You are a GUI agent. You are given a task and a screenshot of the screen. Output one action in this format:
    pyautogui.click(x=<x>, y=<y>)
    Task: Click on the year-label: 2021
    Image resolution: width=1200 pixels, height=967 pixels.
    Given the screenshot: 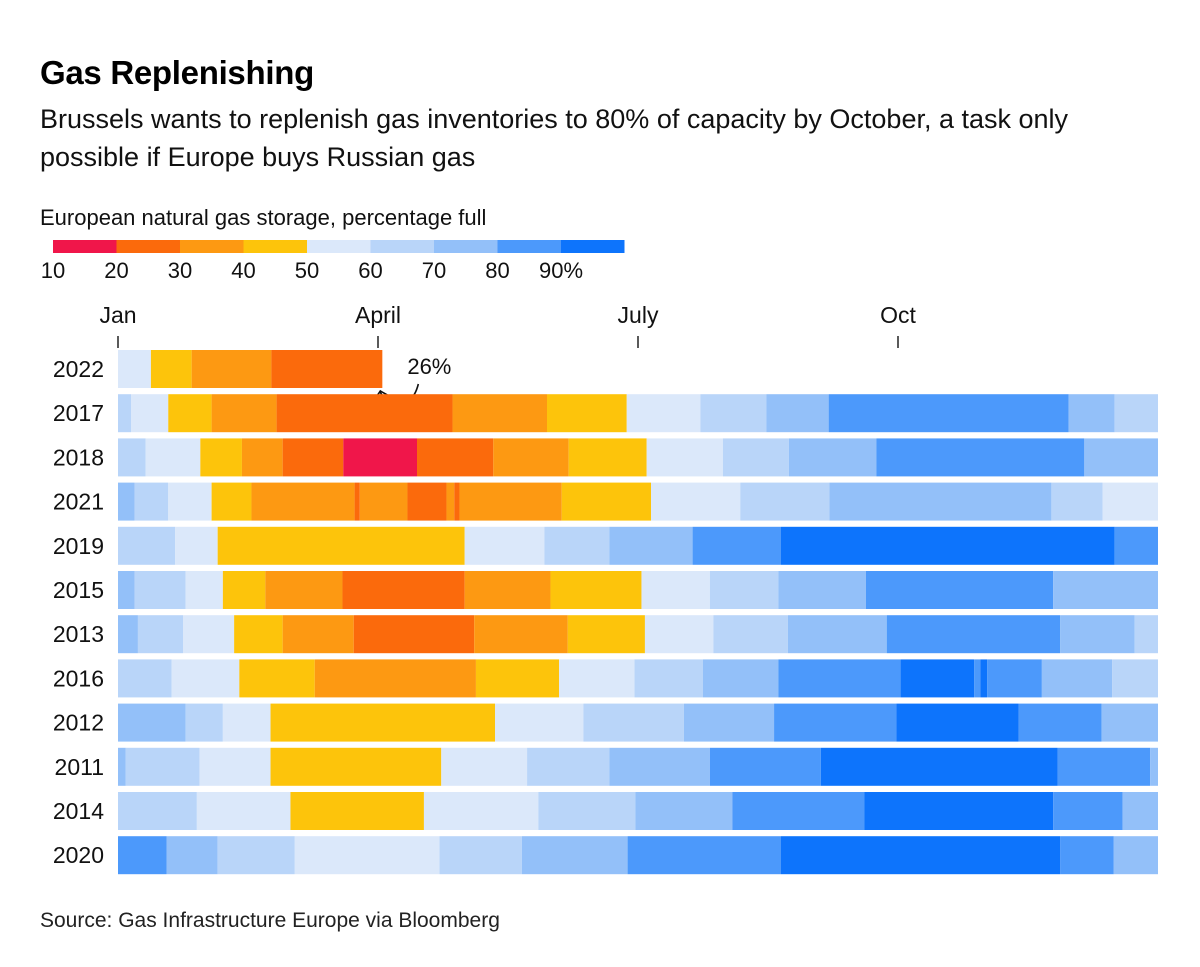 What is the action you would take?
    pyautogui.click(x=78, y=502)
    